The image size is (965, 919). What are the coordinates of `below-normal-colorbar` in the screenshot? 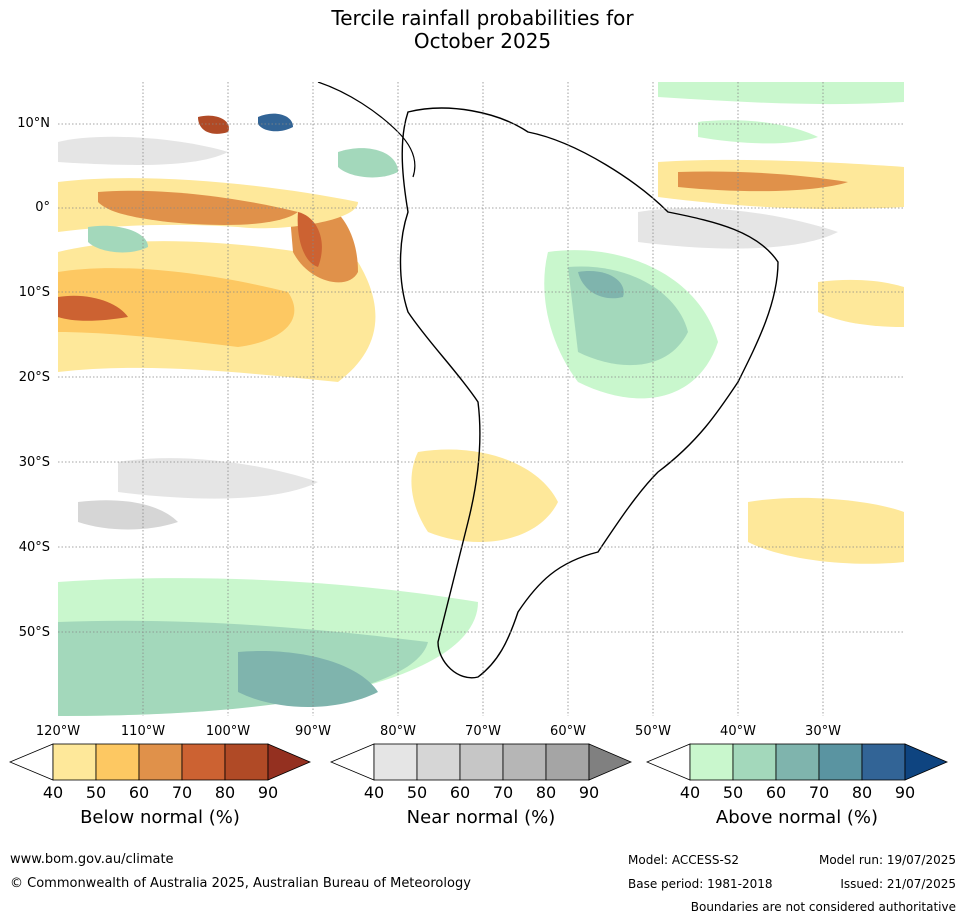 It's located at (160, 762).